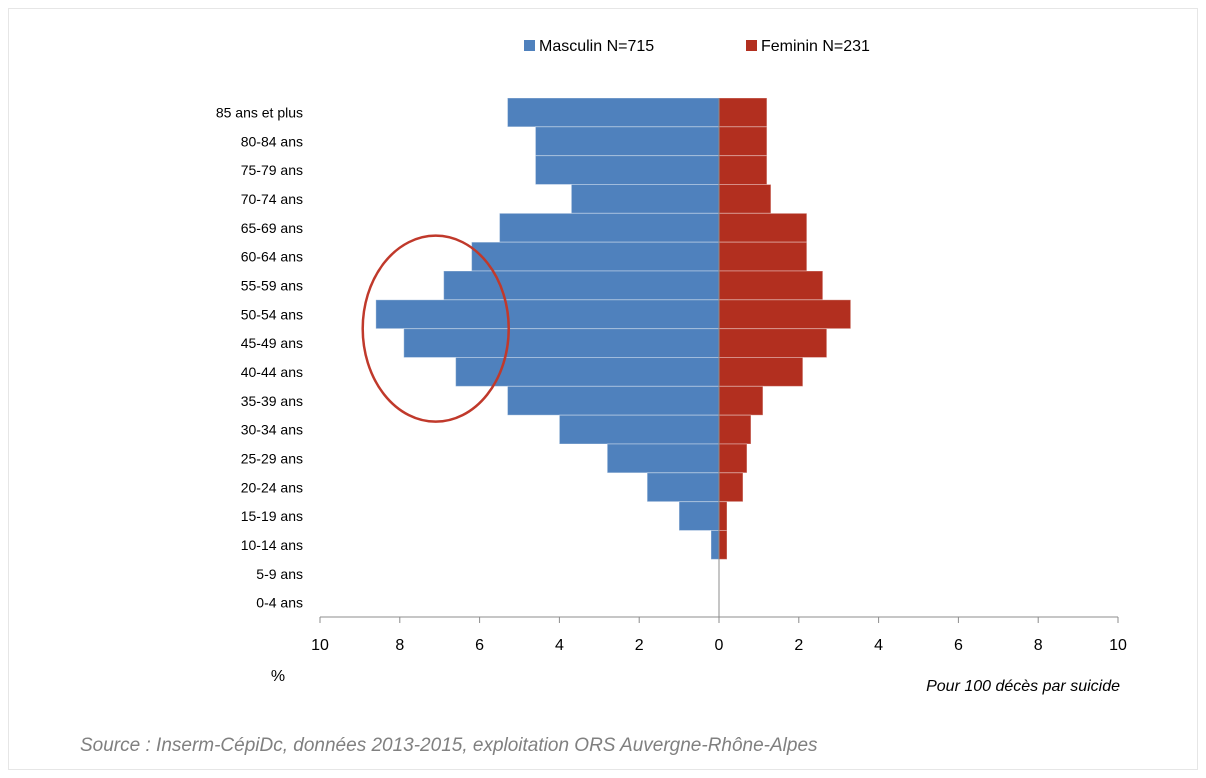 The width and height of the screenshot is (1206, 778). What do you see at coordinates (272, 170) in the screenshot?
I see `category-label: 75-79 ans` at bounding box center [272, 170].